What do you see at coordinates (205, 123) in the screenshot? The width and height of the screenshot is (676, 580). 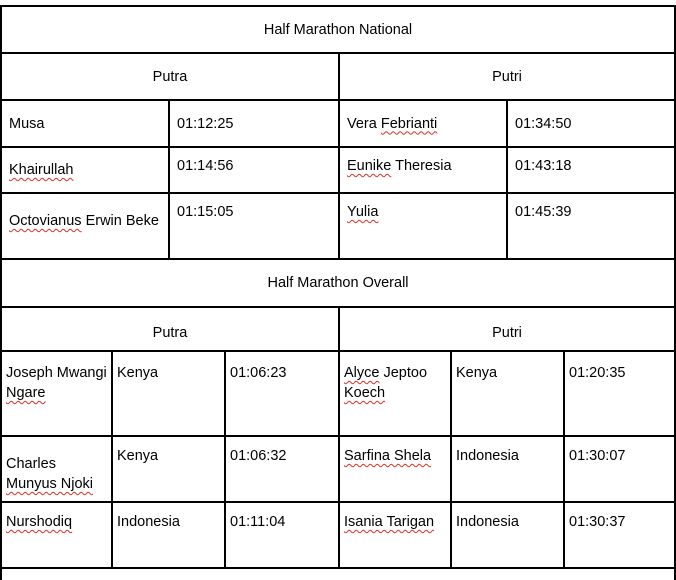 I see `national-putra-time-1: 01:12:25` at bounding box center [205, 123].